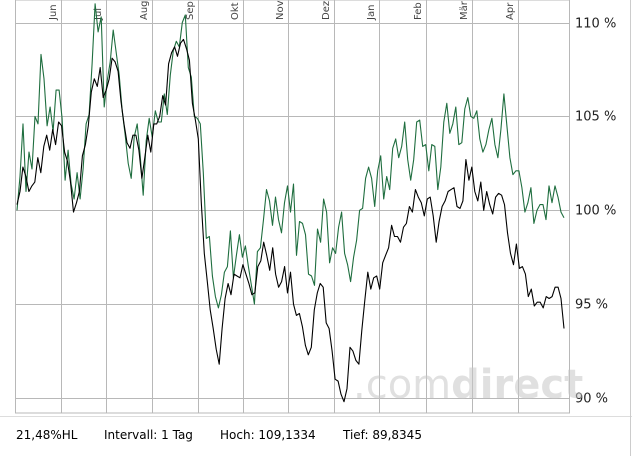 The height and width of the screenshot is (456, 632). What do you see at coordinates (326, 10) in the screenshot?
I see `month-label: Dez` at bounding box center [326, 10].